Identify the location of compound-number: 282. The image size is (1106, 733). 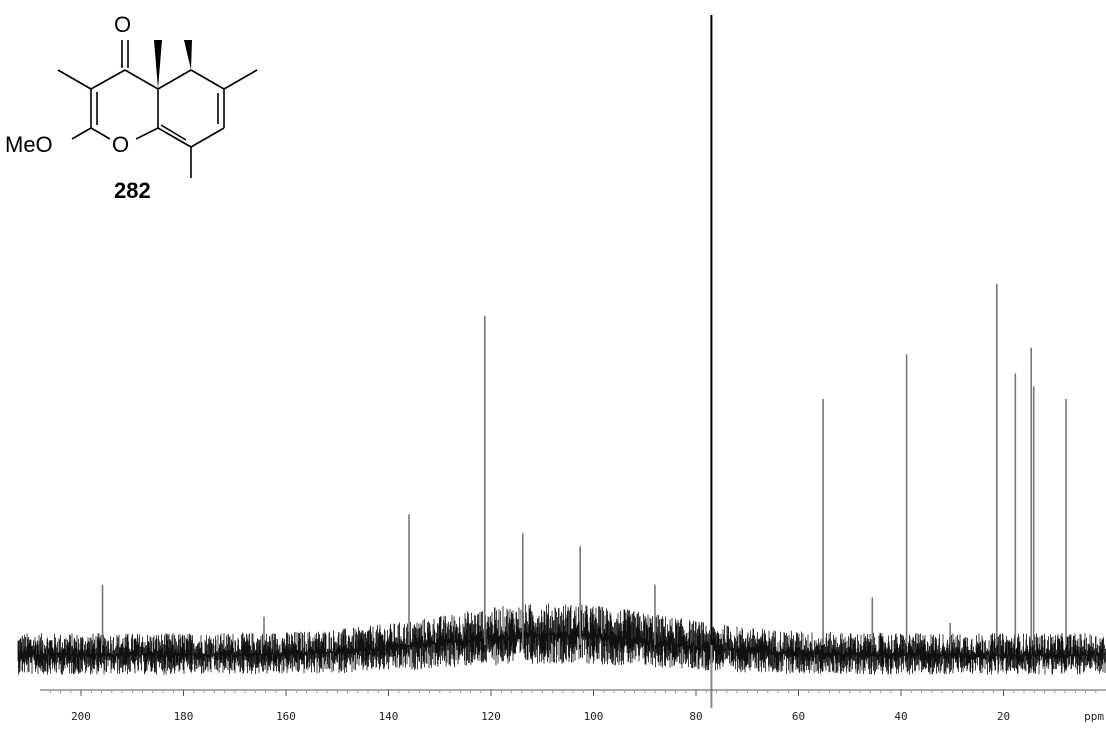
(132, 190).